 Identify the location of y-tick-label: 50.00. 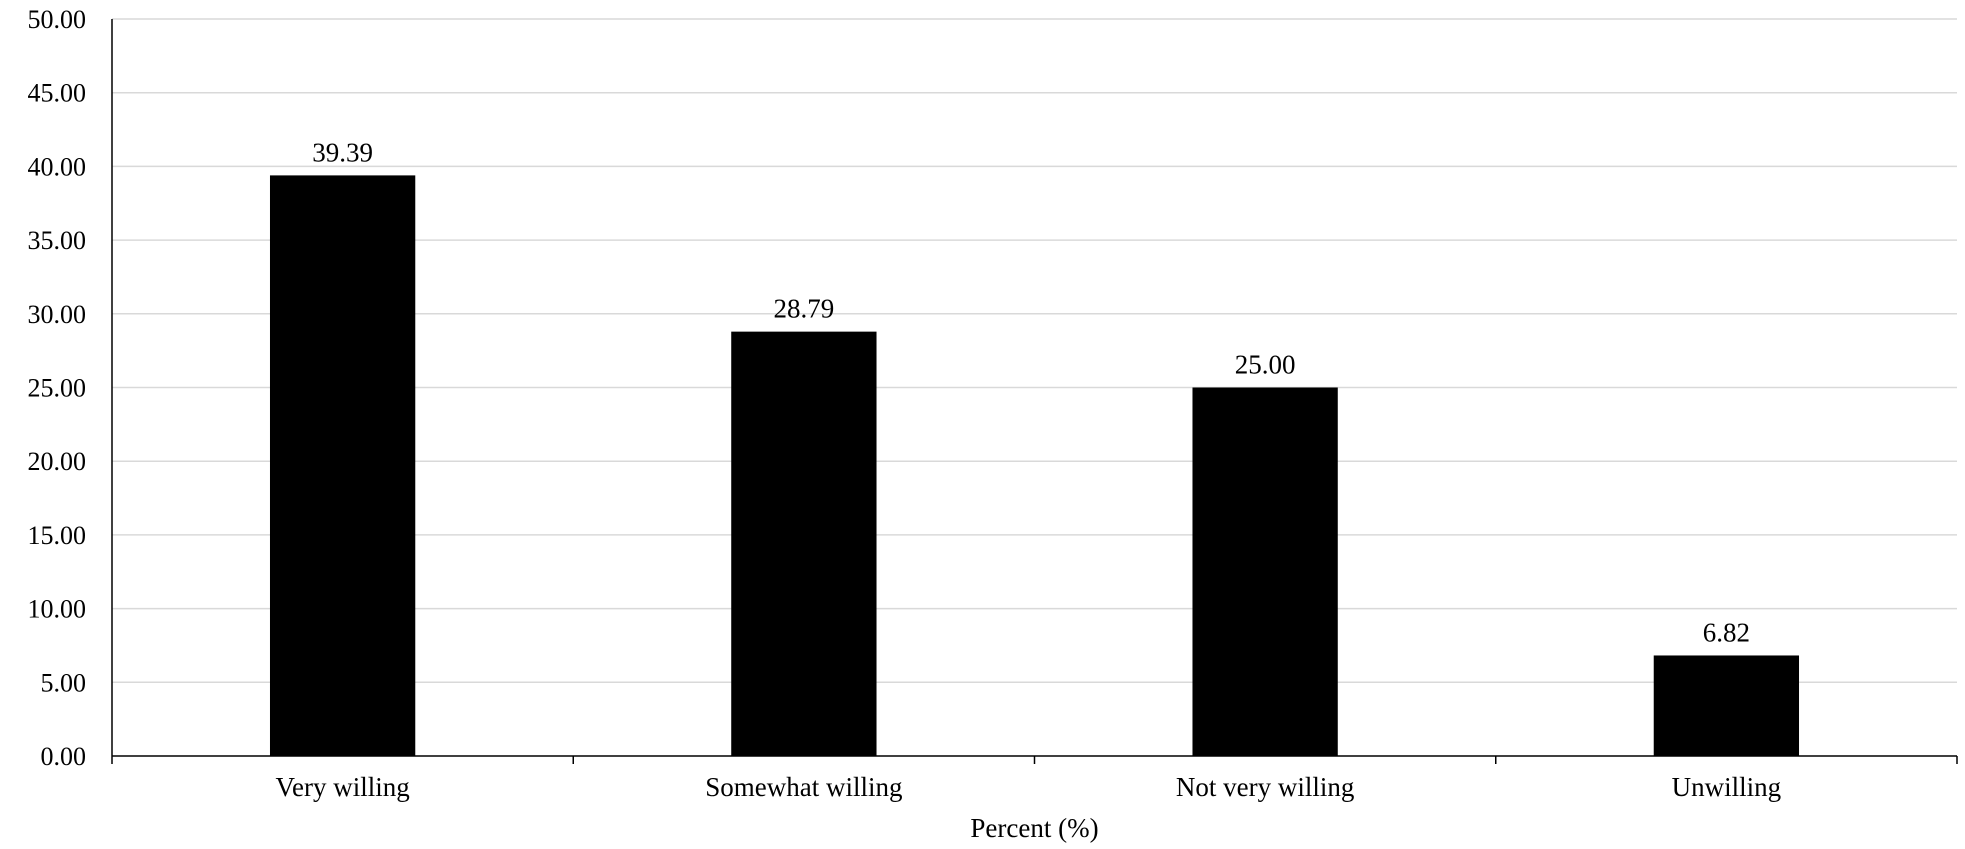
(57, 19).